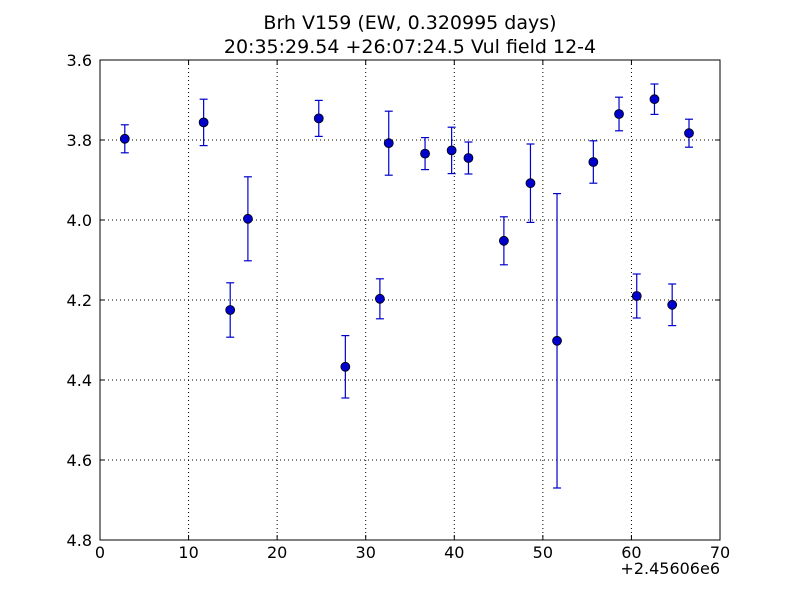 The width and height of the screenshot is (800, 600). I want to click on y-tick-label: 4.8, so click(79, 540).